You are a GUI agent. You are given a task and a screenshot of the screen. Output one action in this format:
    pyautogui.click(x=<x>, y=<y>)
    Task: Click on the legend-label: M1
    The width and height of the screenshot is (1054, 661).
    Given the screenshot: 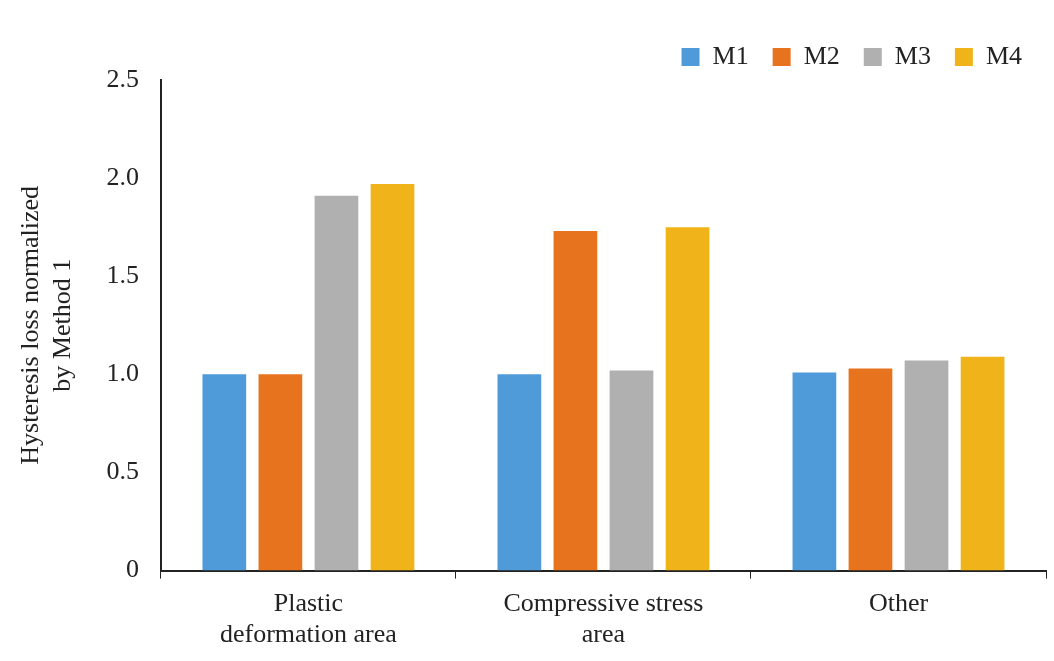 What is the action you would take?
    pyautogui.click(x=730, y=55)
    